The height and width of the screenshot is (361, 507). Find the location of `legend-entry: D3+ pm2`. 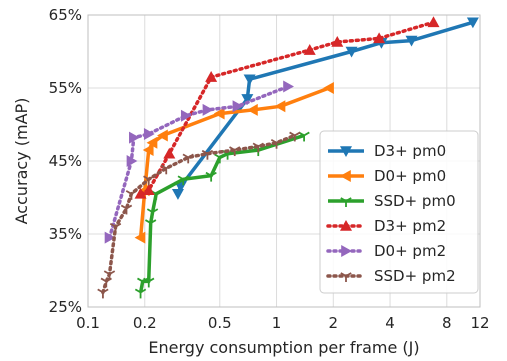

legend-entry: D3+ pm2 is located at coordinates (386, 226).